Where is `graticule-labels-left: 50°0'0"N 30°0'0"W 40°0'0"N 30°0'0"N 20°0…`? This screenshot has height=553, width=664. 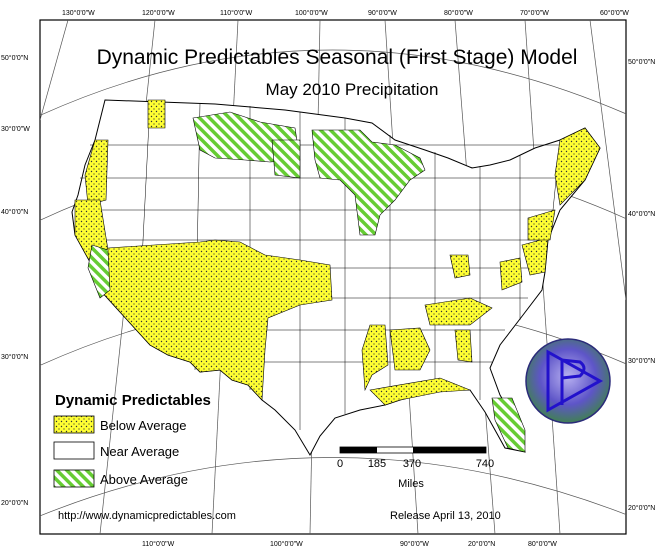
graticule-labels-left: 50°0'0"N 30°0'0"W 40°0'0"N 30°0'0"N 20°0… is located at coordinates (15, 280).